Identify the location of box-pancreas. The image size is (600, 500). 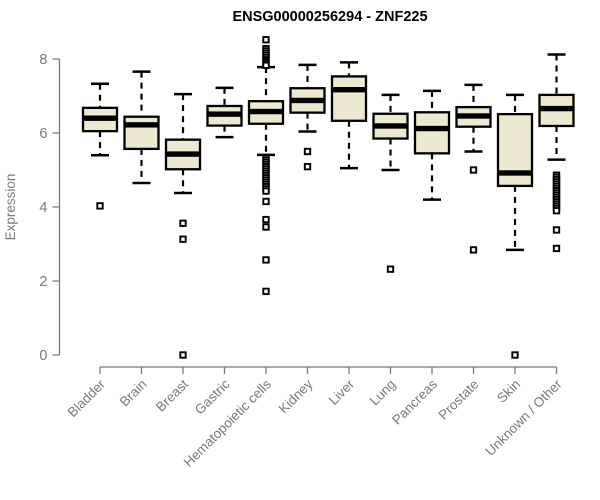
(432, 145).